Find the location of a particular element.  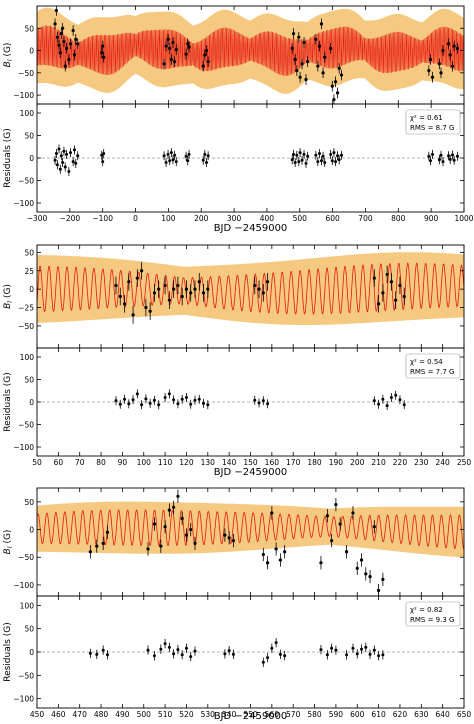

p0-bot-ytick-label-0: −100 is located at coordinates (23, 203).